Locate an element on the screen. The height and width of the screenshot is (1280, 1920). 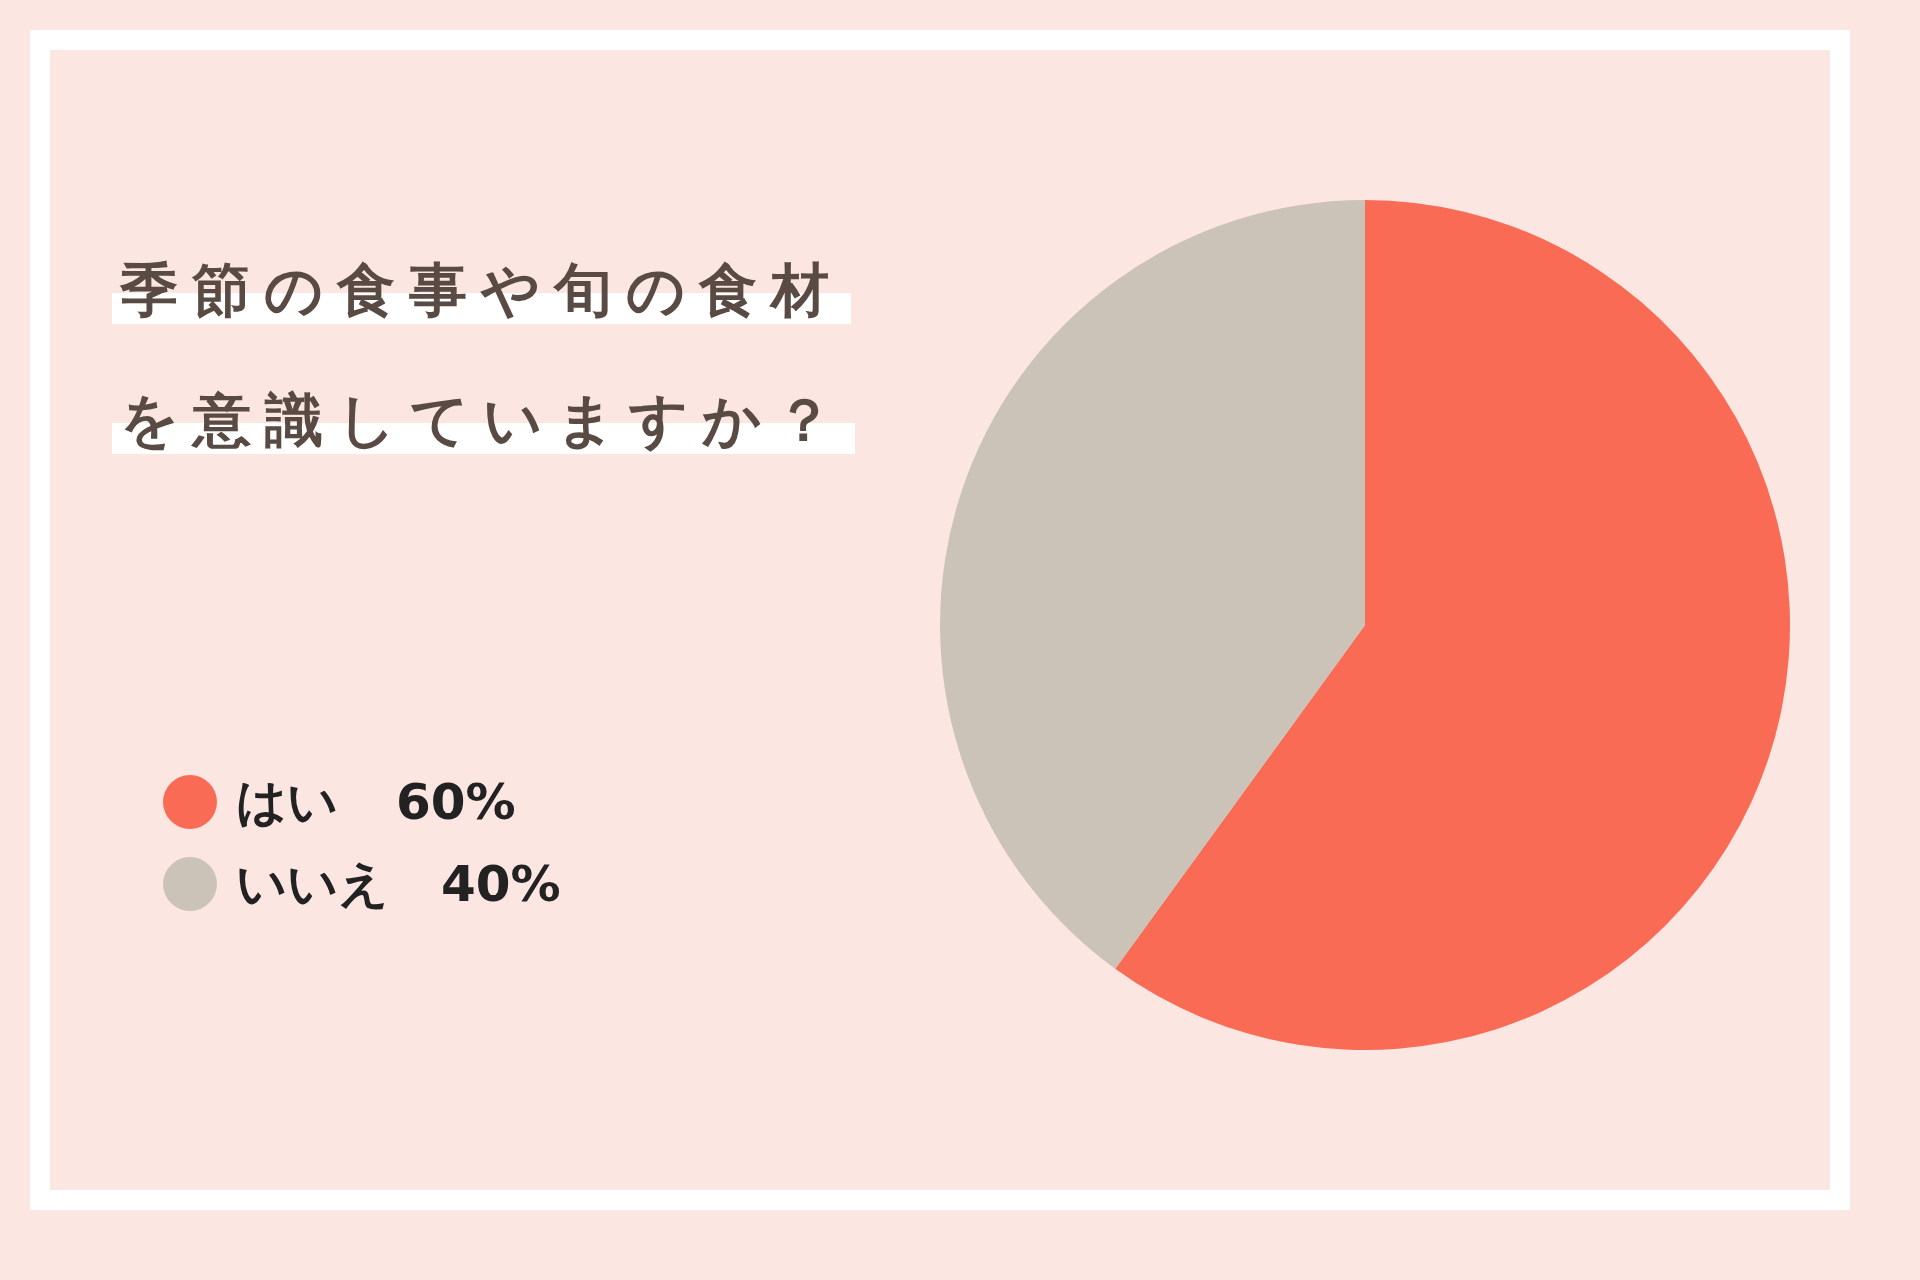
legend-label: いいえ is located at coordinates (312, 884).